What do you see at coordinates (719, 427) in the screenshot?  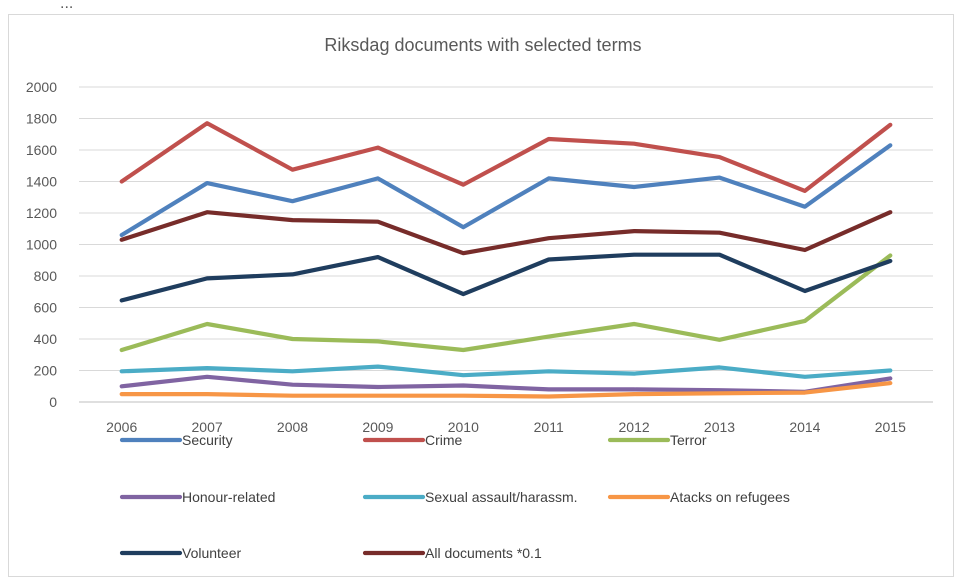 I see `x-tick-label: 2013` at bounding box center [719, 427].